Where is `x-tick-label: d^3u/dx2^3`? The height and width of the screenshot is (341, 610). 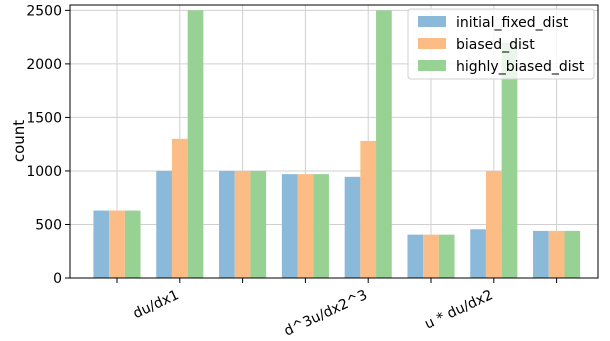
x-tick-label: d^3u/dx2^3 is located at coordinates (326, 312).